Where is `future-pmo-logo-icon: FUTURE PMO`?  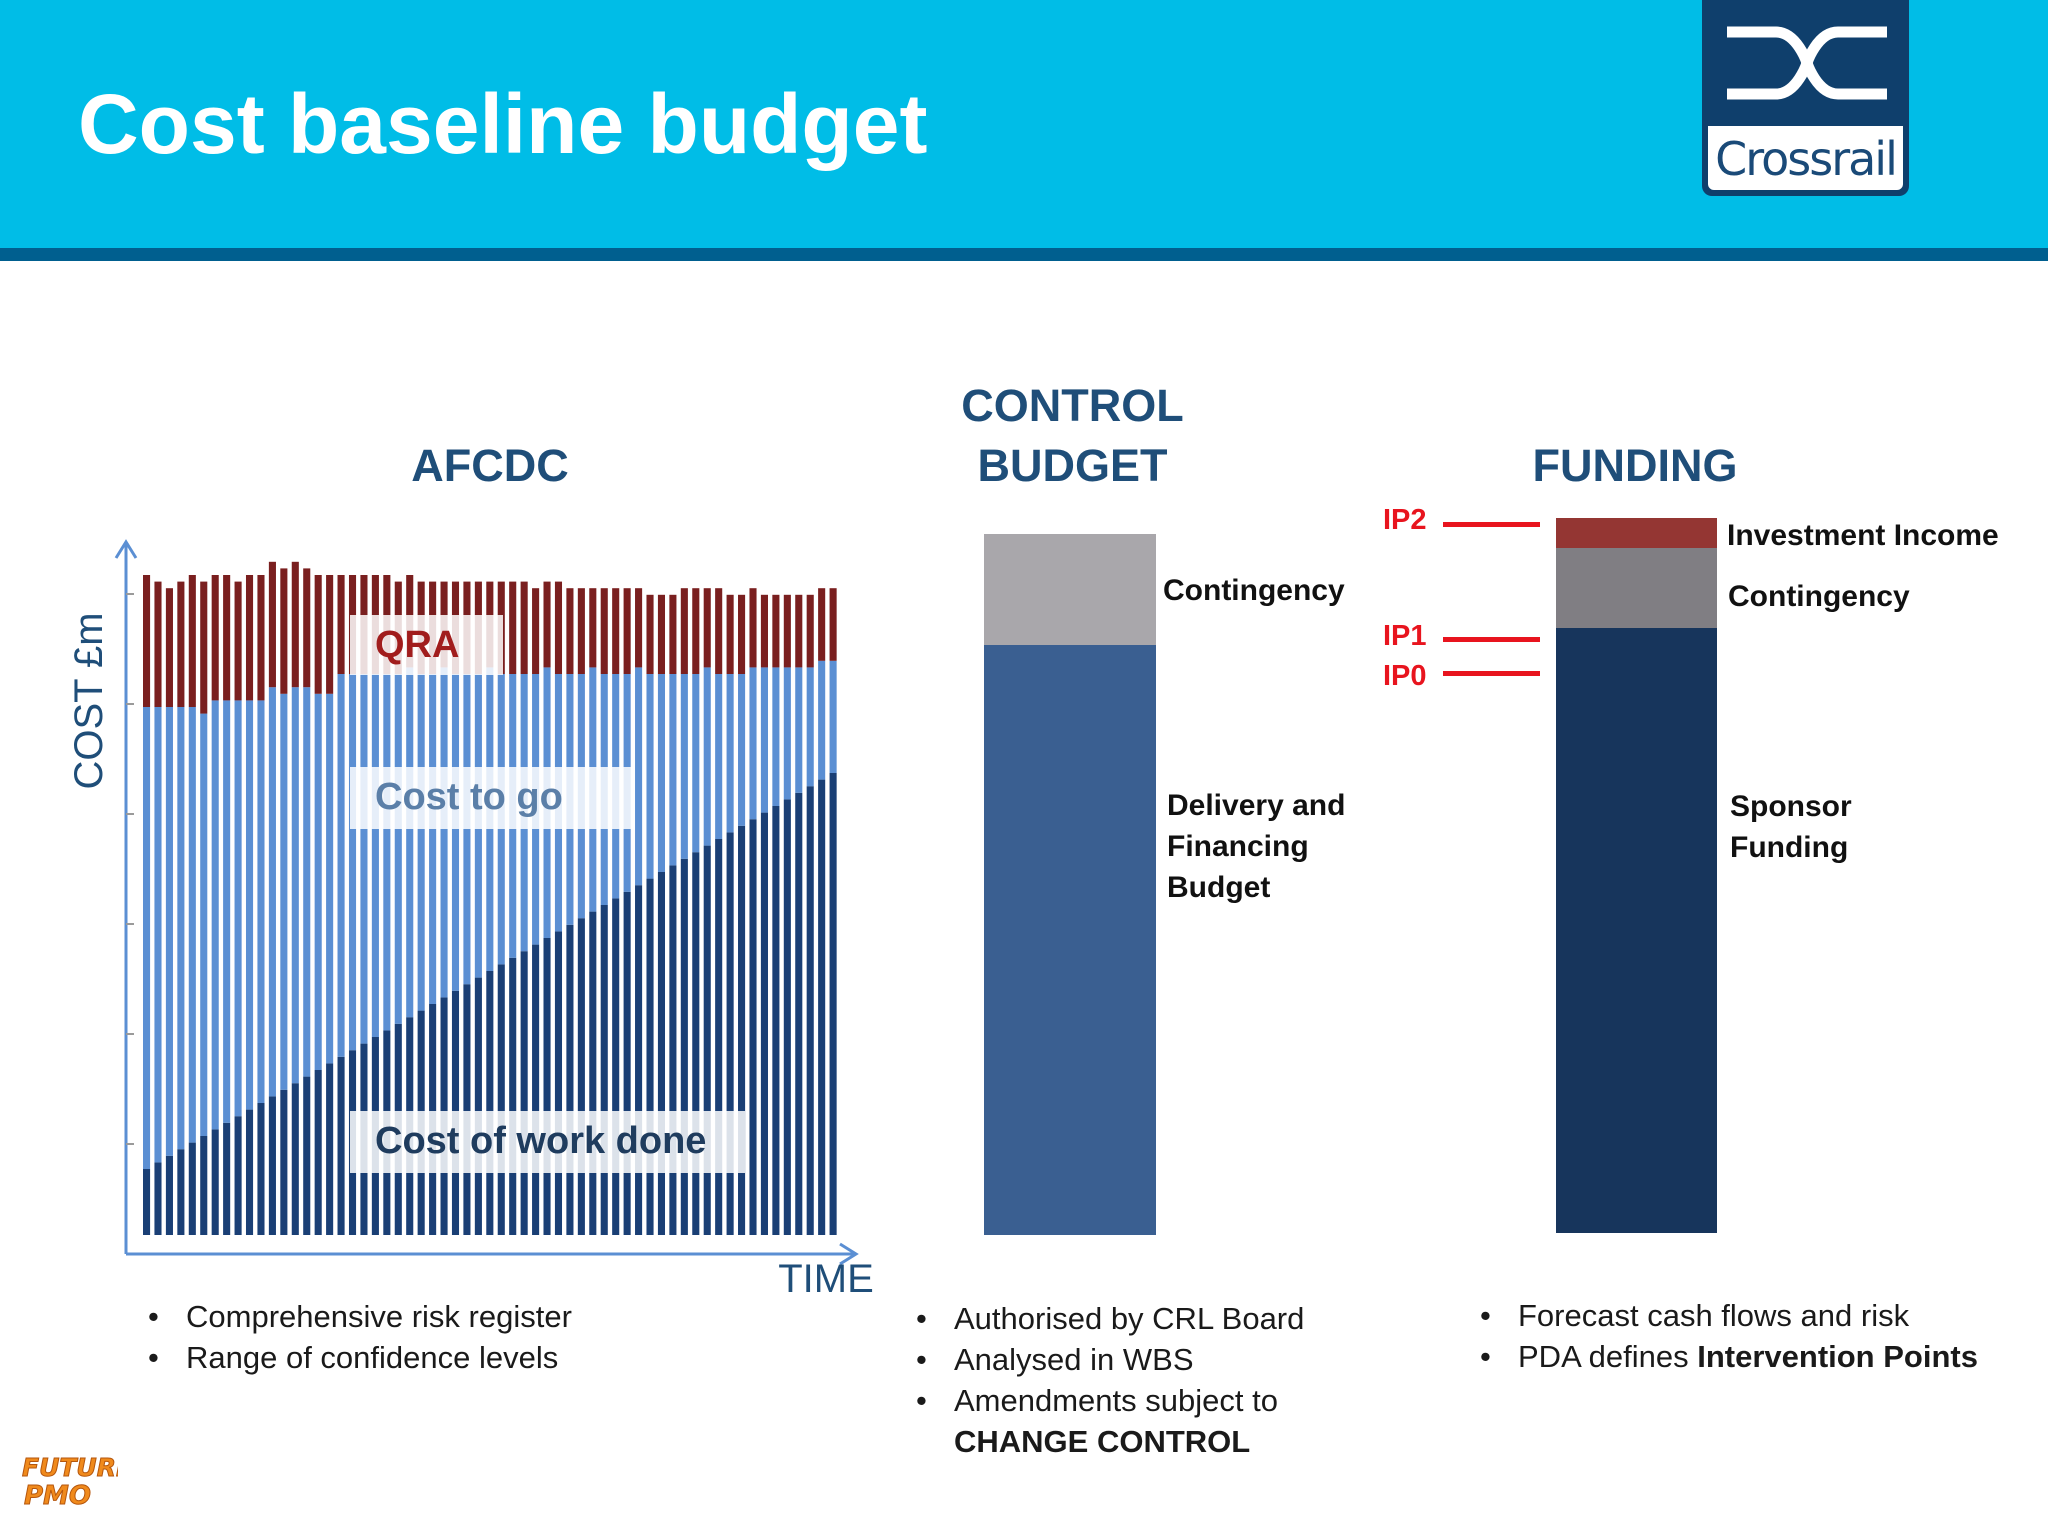 future-pmo-logo-icon: FUTURE PMO is located at coordinates (70, 1482).